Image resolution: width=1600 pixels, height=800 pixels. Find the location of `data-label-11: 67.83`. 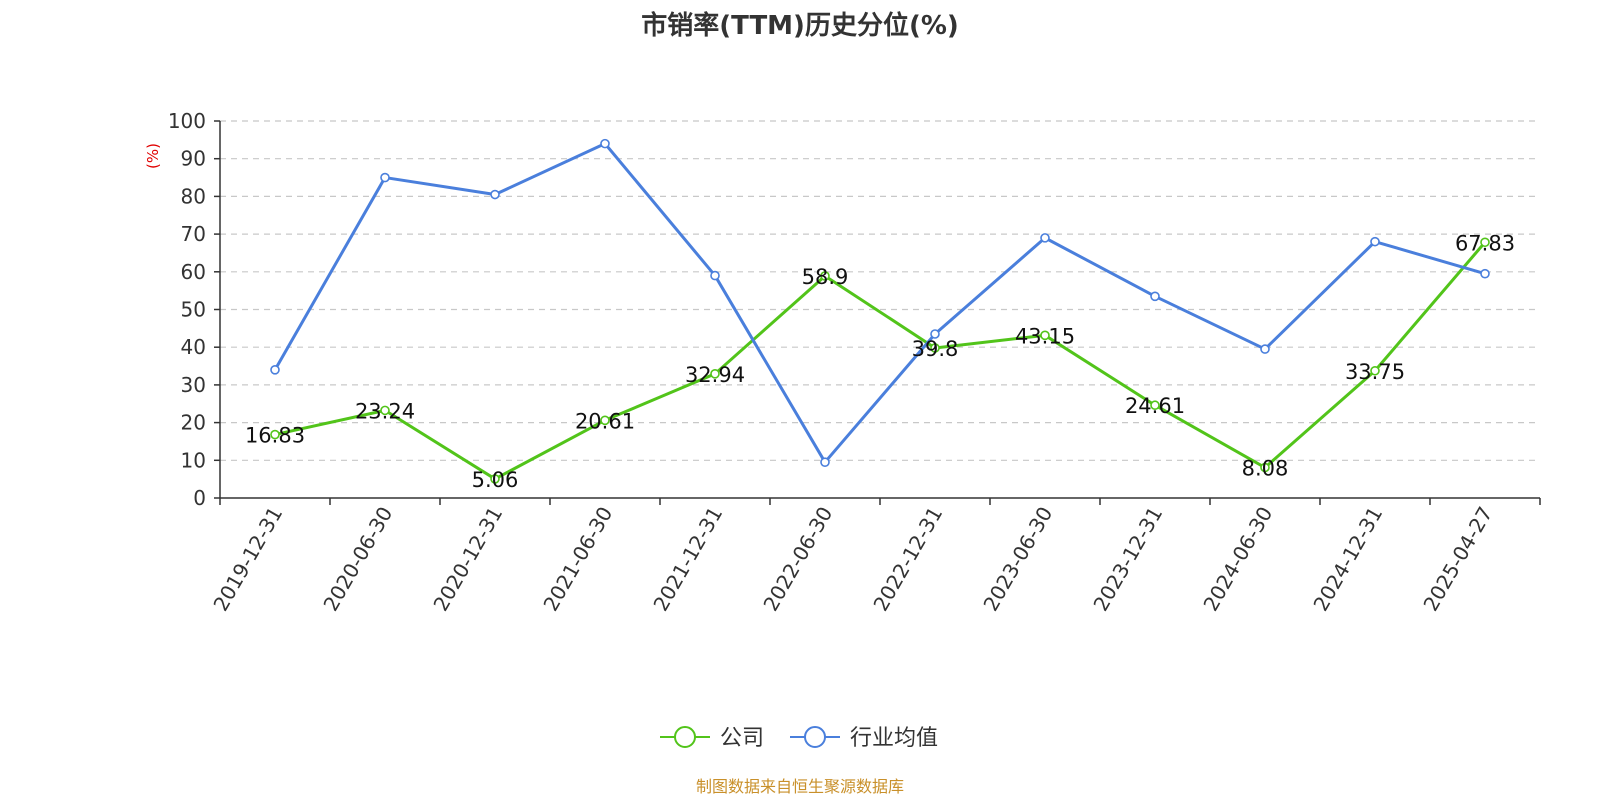

data-label-11: 67.83 is located at coordinates (1485, 243).